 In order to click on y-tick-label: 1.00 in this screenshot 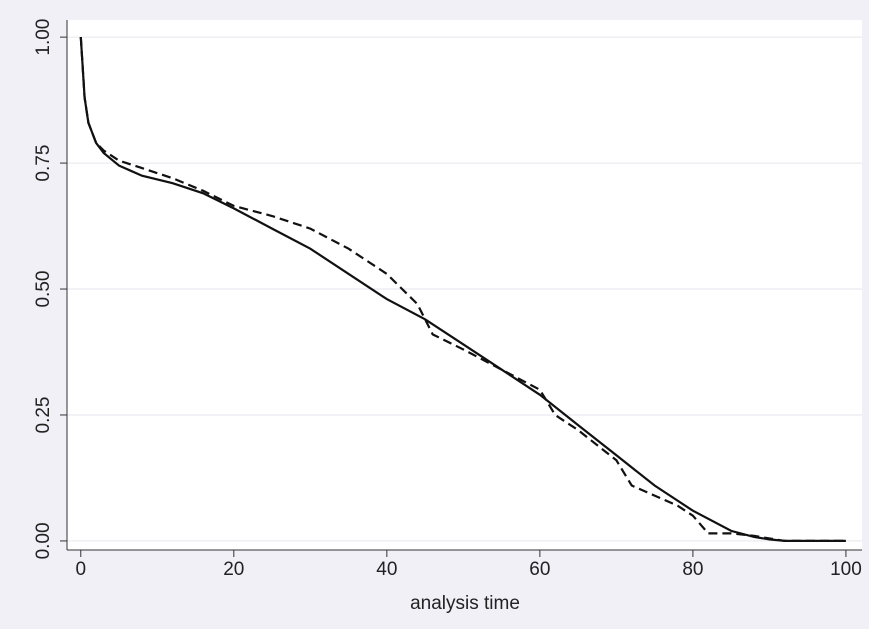, I will do `click(43, 37)`.